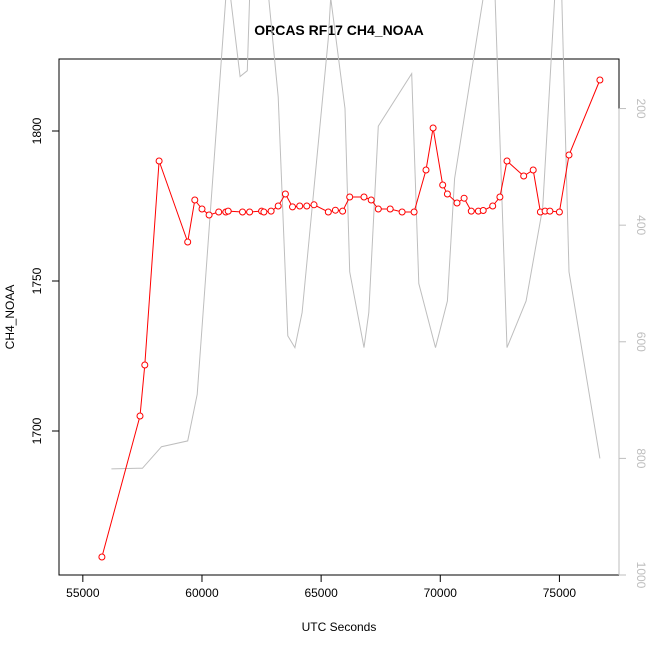  What do you see at coordinates (321, 593) in the screenshot?
I see `x-tick-label: 65000` at bounding box center [321, 593].